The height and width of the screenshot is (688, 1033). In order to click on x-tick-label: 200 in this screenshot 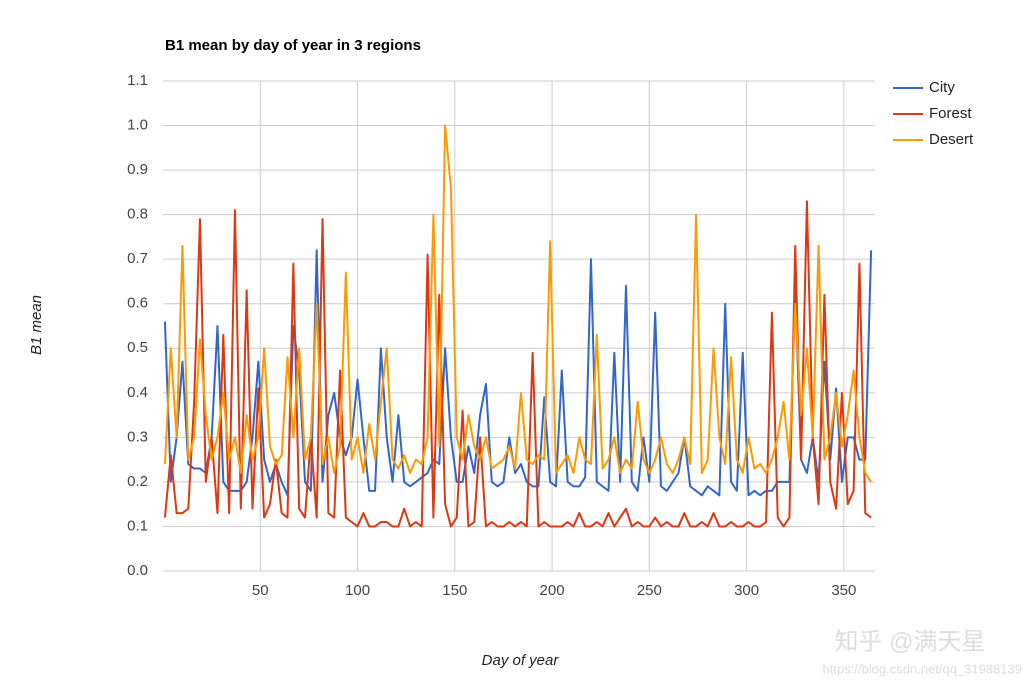, I will do `click(552, 590)`.